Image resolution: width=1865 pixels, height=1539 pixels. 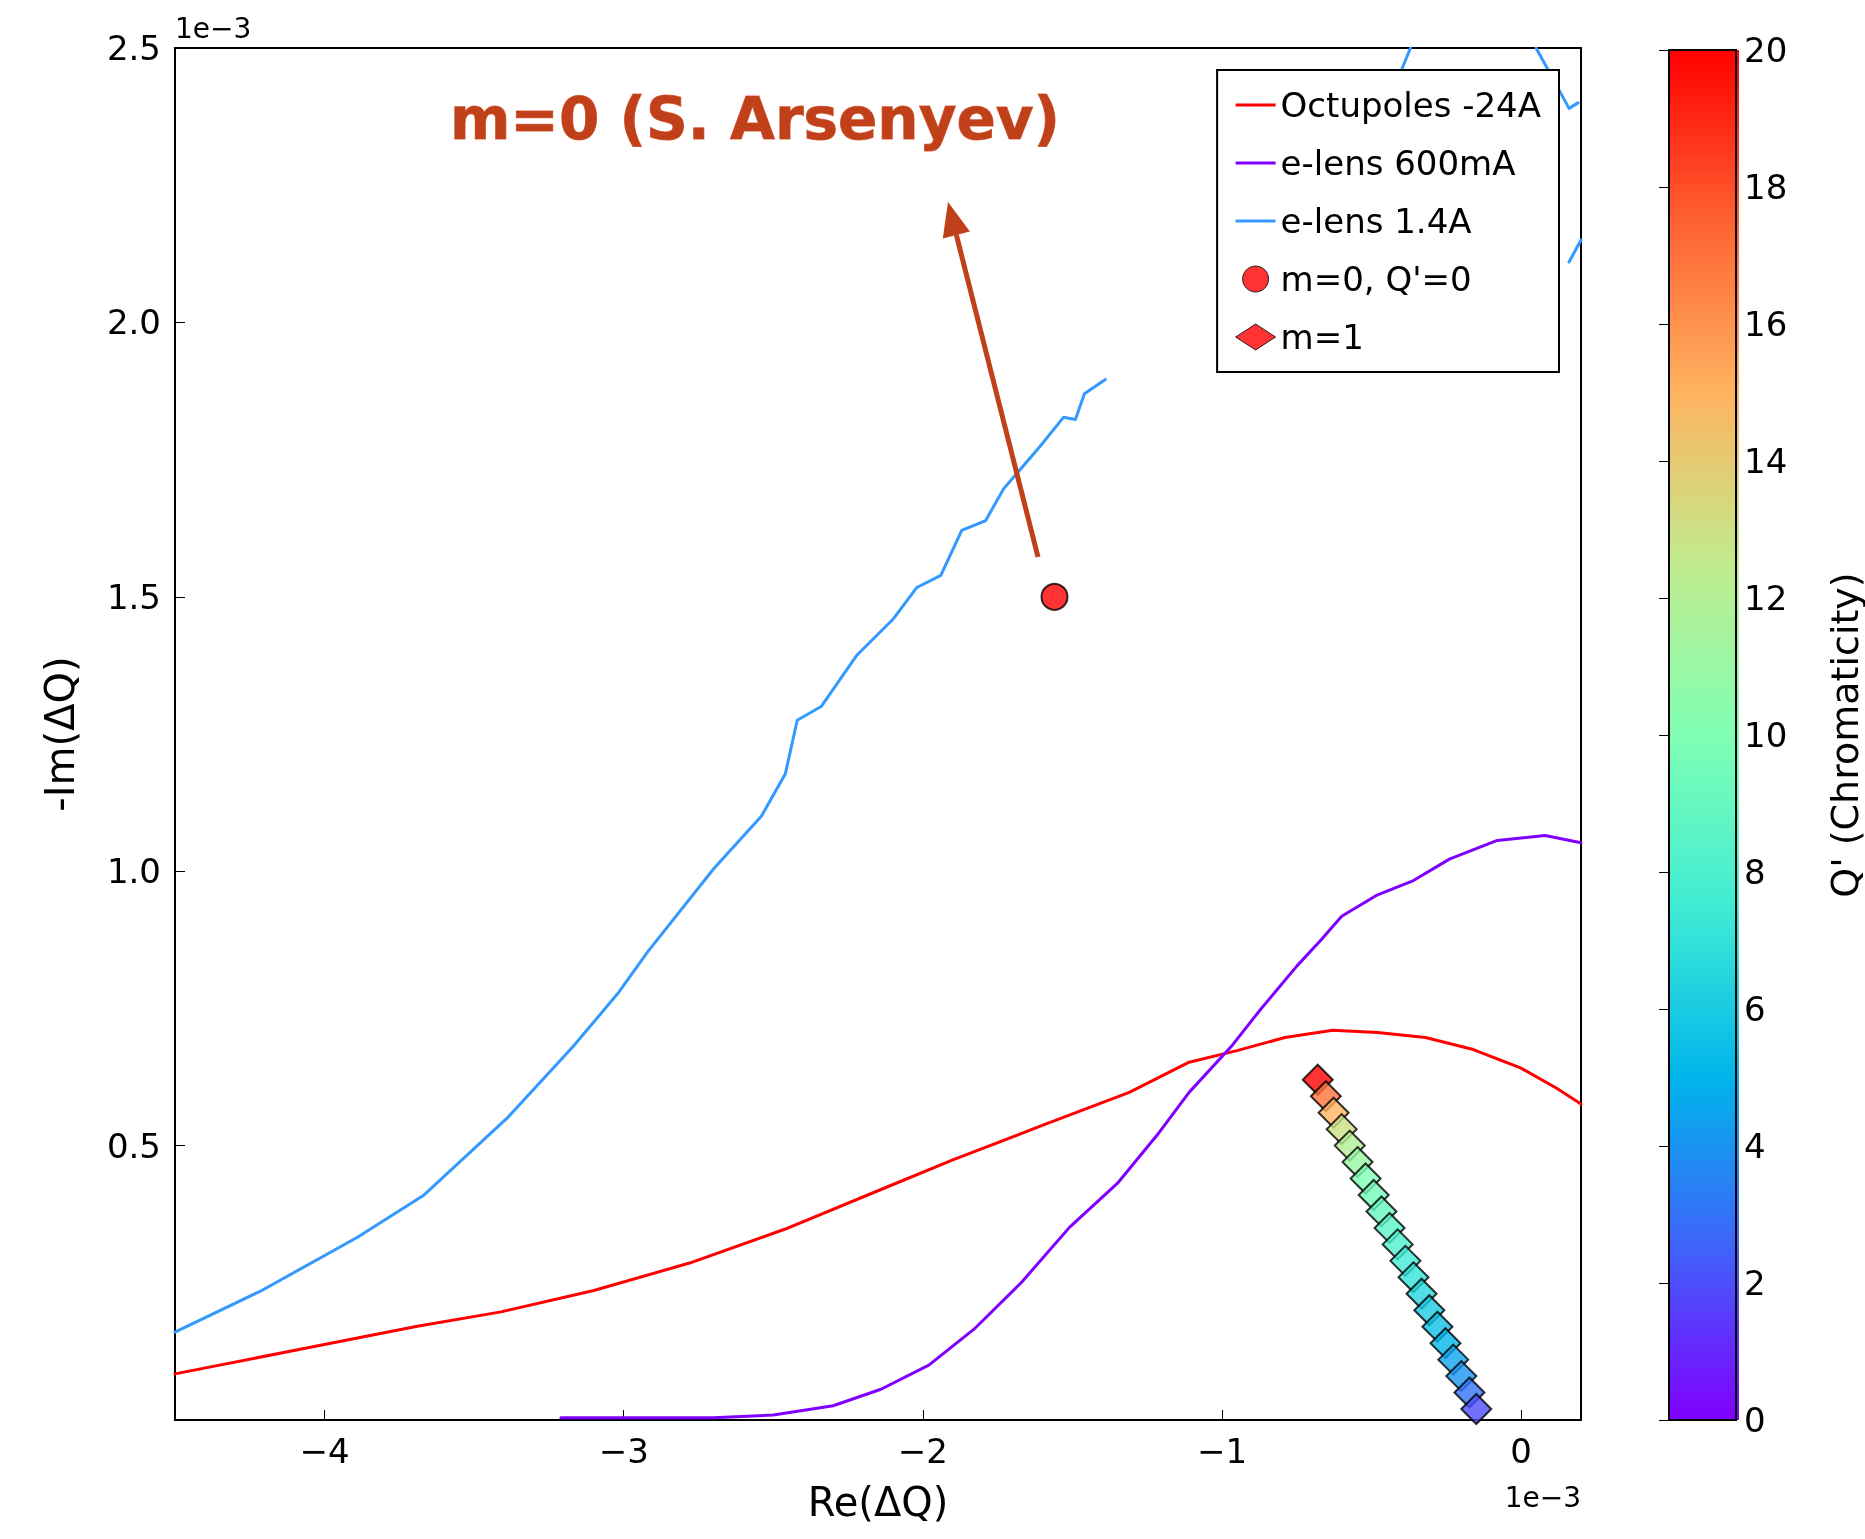 I want to click on legend-label: e-lens 1.4A, so click(x=1376, y=221).